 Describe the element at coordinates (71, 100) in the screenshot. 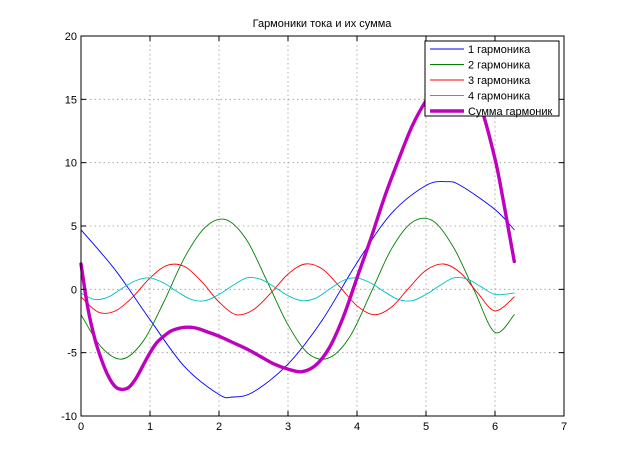

I see `y-tick-label: 15` at that location.